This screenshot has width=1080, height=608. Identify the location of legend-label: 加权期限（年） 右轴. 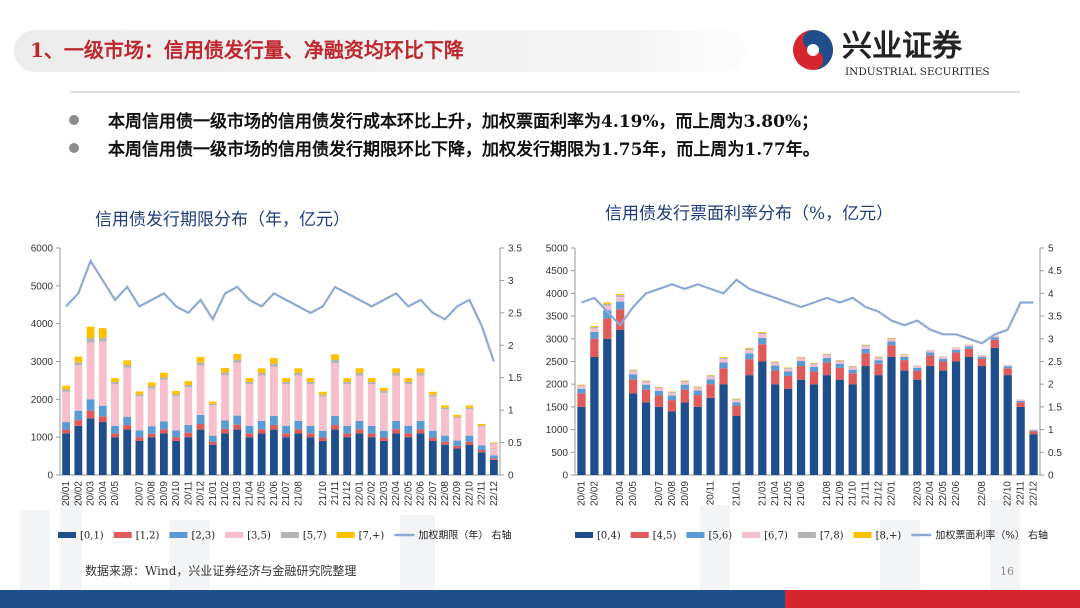
(464, 535).